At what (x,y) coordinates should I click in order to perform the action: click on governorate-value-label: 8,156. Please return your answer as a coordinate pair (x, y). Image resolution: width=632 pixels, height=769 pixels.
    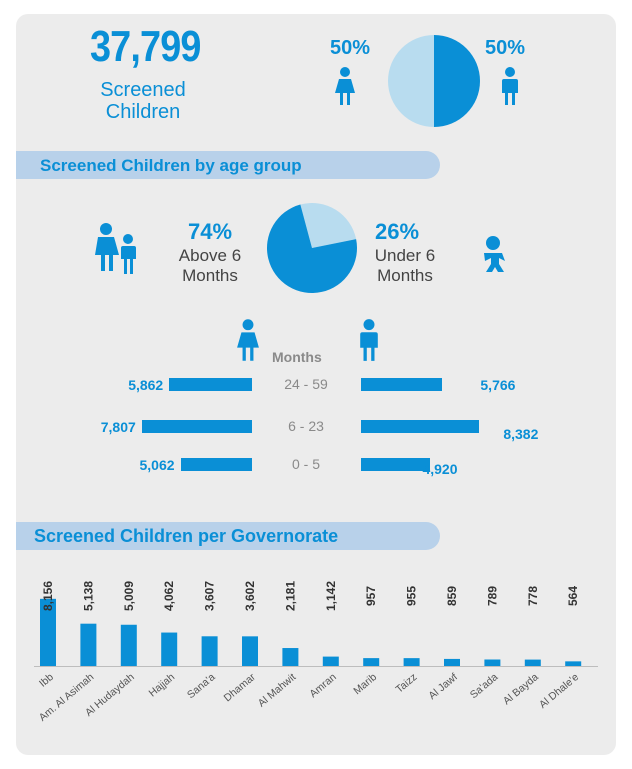
    Looking at the image, I should click on (48, 596).